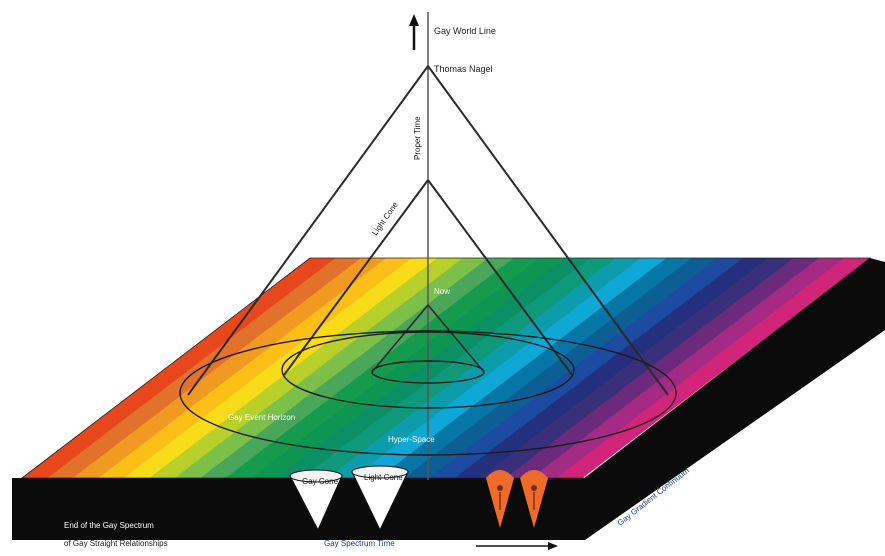  I want to click on cone-rings, so click(428, 393).